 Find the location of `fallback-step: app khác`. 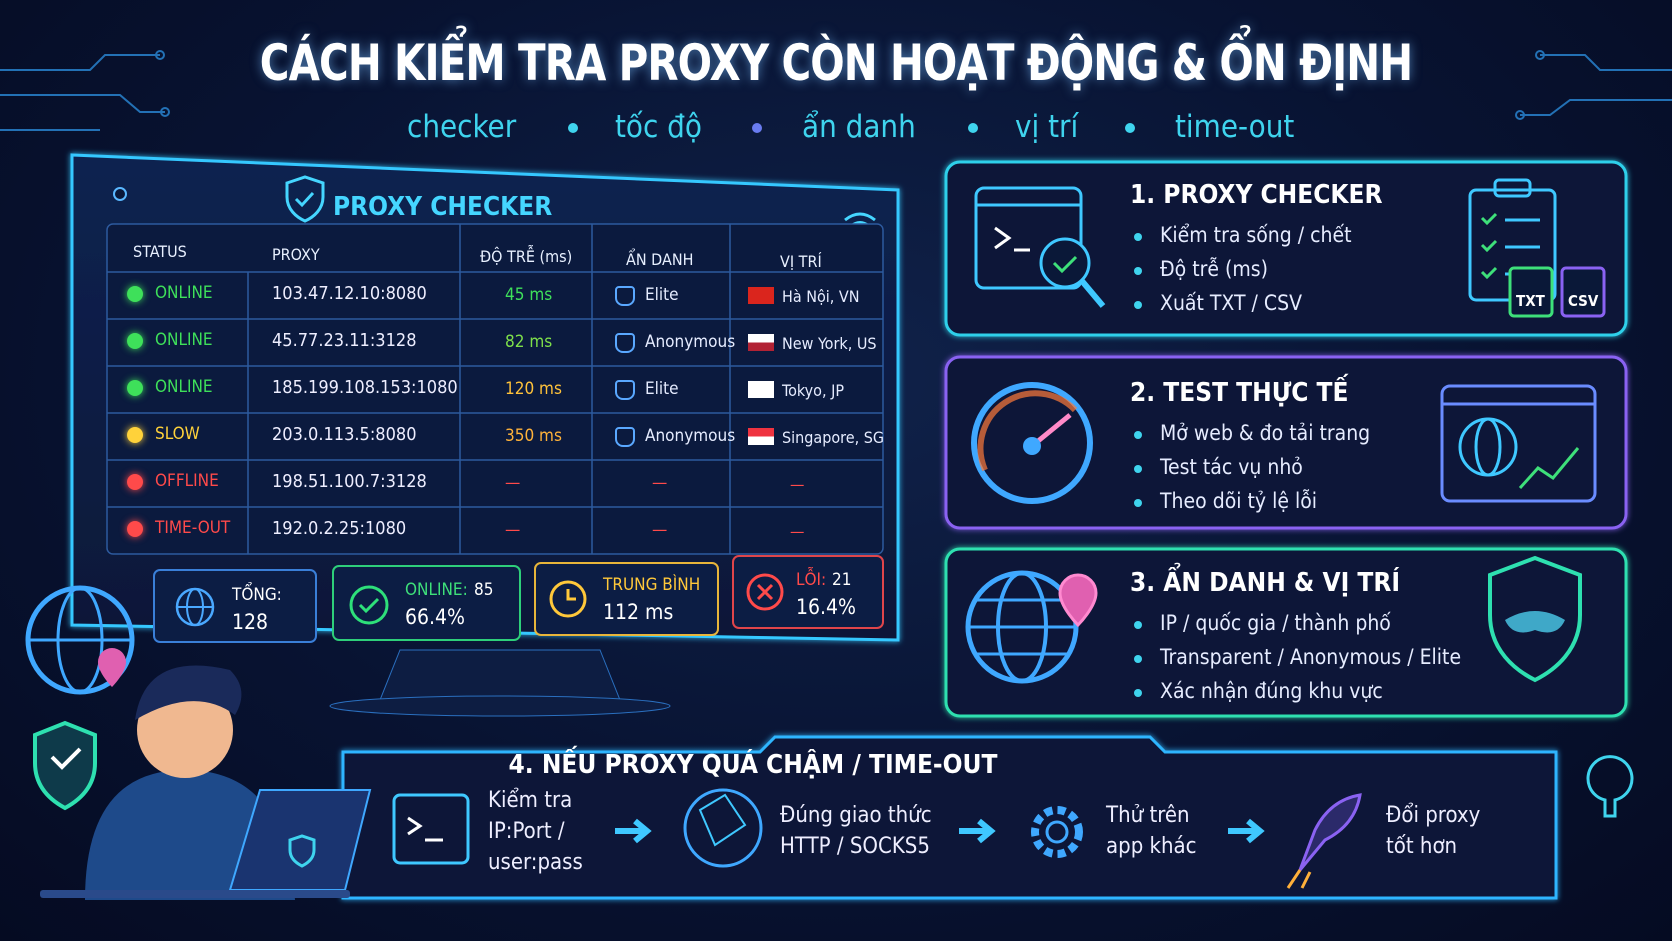

fallback-step: app khác is located at coordinates (1151, 846).